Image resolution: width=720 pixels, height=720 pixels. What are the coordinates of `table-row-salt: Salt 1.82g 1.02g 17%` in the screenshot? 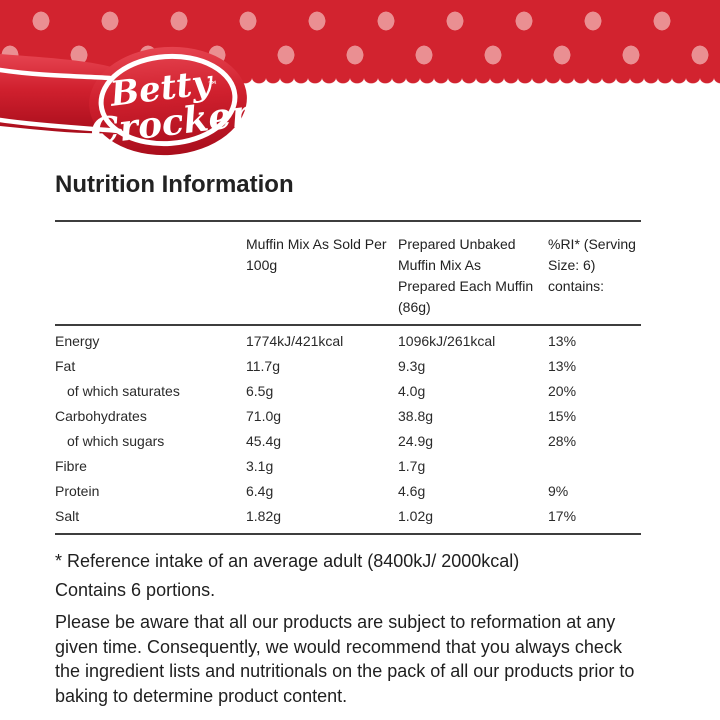 It's located at (348, 516).